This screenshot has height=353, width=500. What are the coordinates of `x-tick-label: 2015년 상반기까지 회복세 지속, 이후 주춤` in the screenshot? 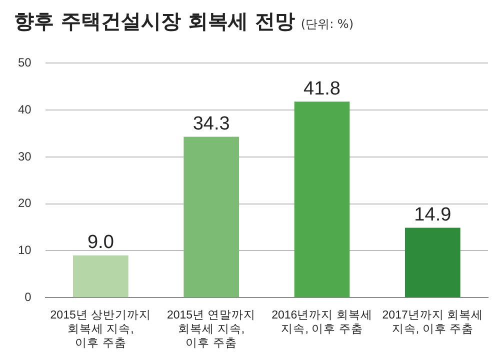 It's located at (101, 330).